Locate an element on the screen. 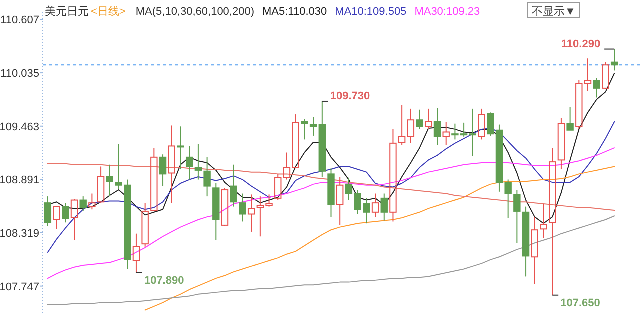 The image size is (640, 320). annotation: 107.890 is located at coordinates (164, 280).